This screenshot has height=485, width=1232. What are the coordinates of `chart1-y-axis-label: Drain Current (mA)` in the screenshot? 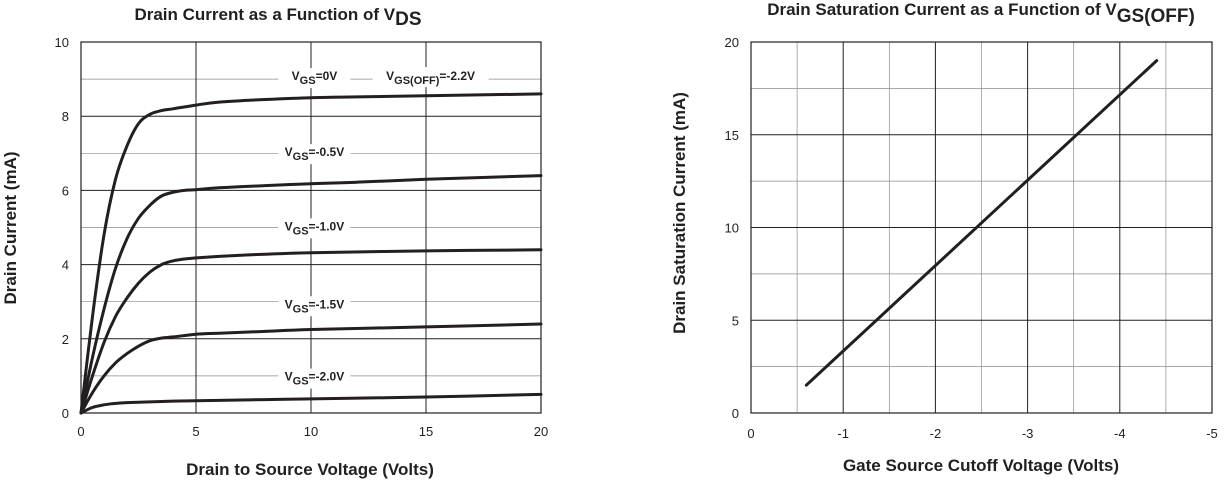 It's located at (10, 227).